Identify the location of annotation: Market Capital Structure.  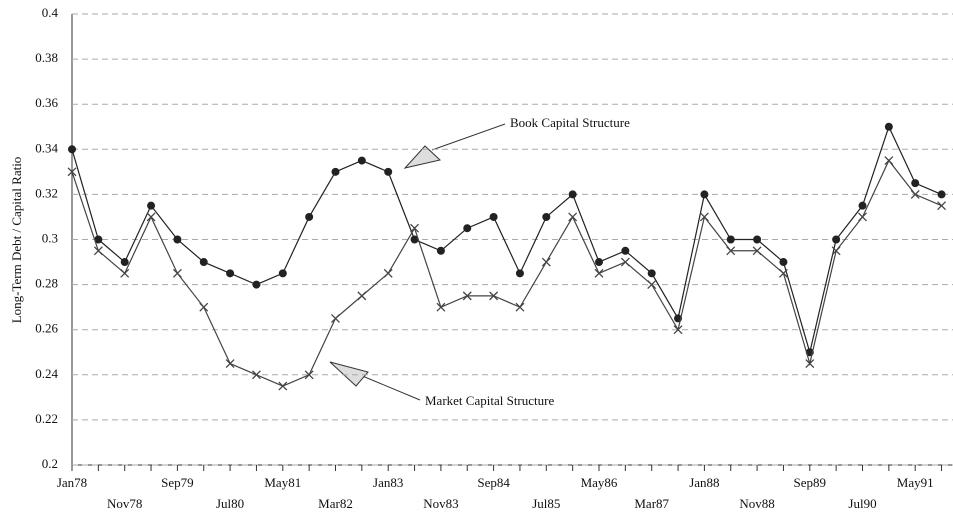
(489, 400).